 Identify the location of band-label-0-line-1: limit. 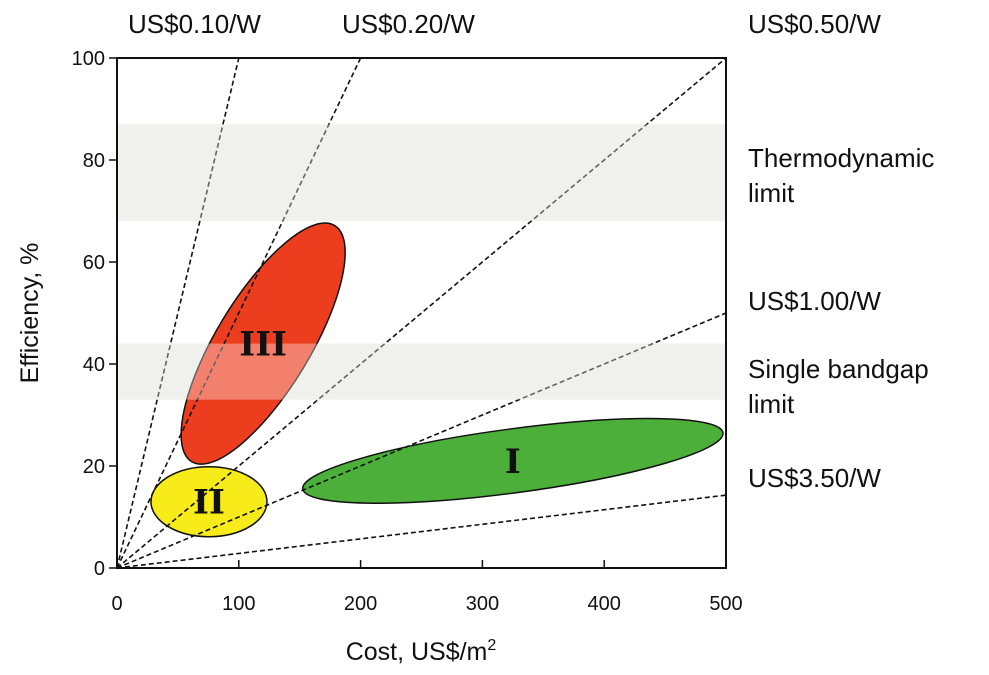
(771, 193).